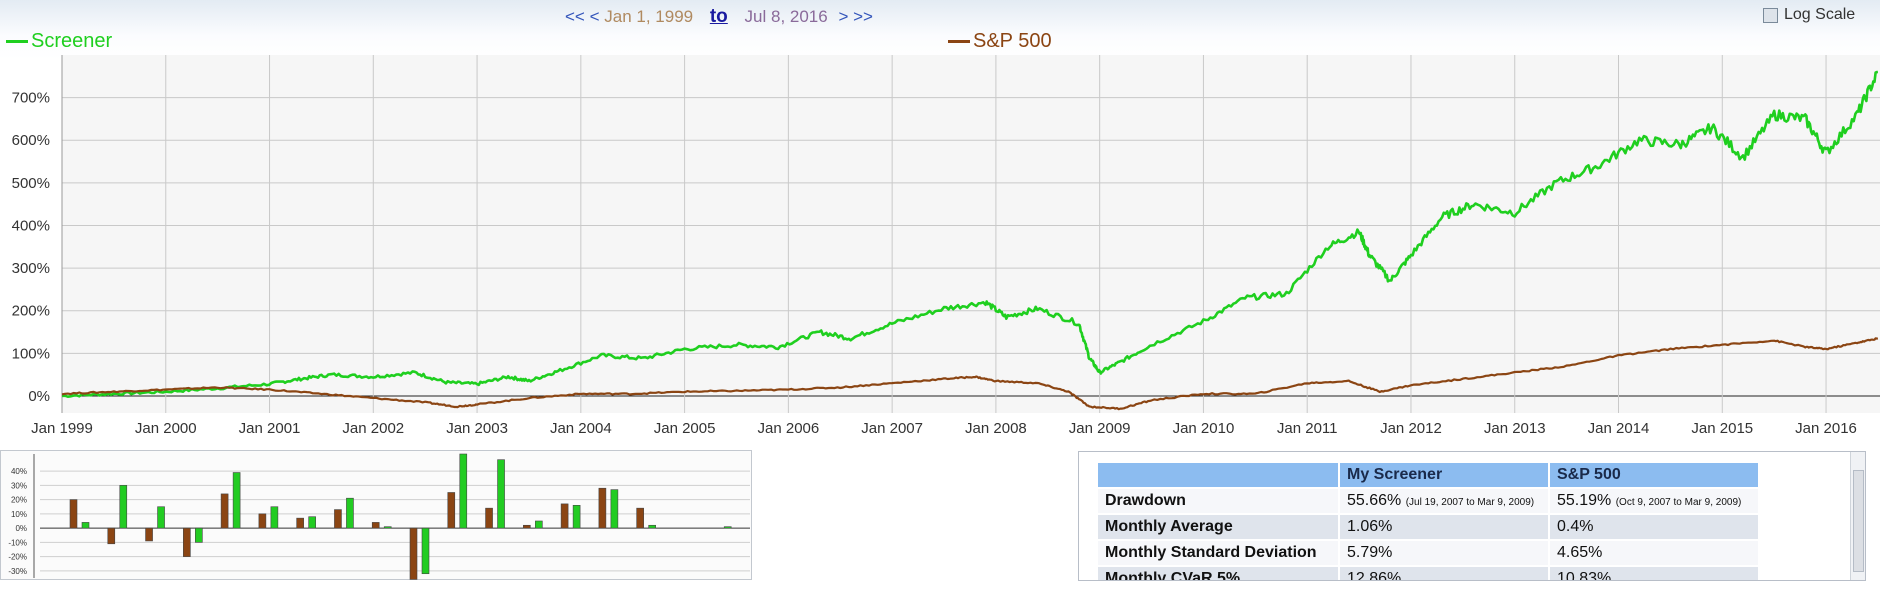 The height and width of the screenshot is (601, 1880). What do you see at coordinates (970, 374) in the screenshot?
I see `sp500-line` at bounding box center [970, 374].